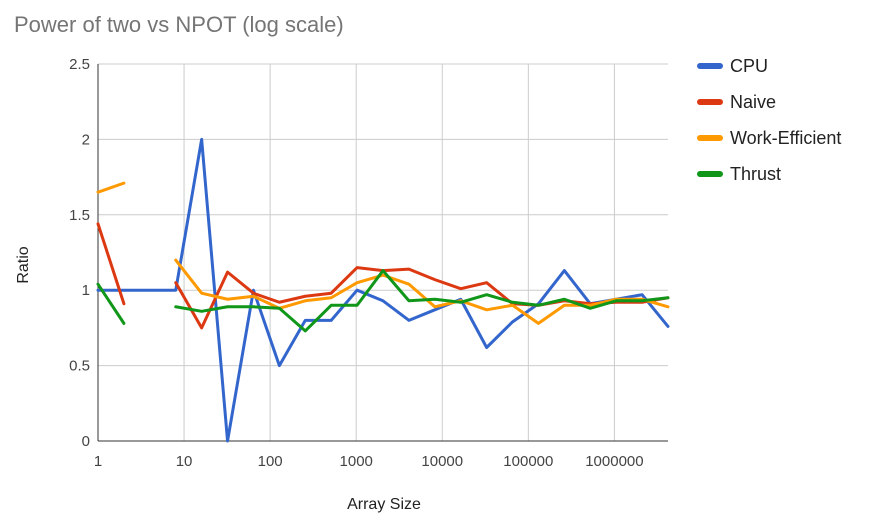 The image size is (876, 527). What do you see at coordinates (86, 139) in the screenshot?
I see `y-tick-label: 2` at bounding box center [86, 139].